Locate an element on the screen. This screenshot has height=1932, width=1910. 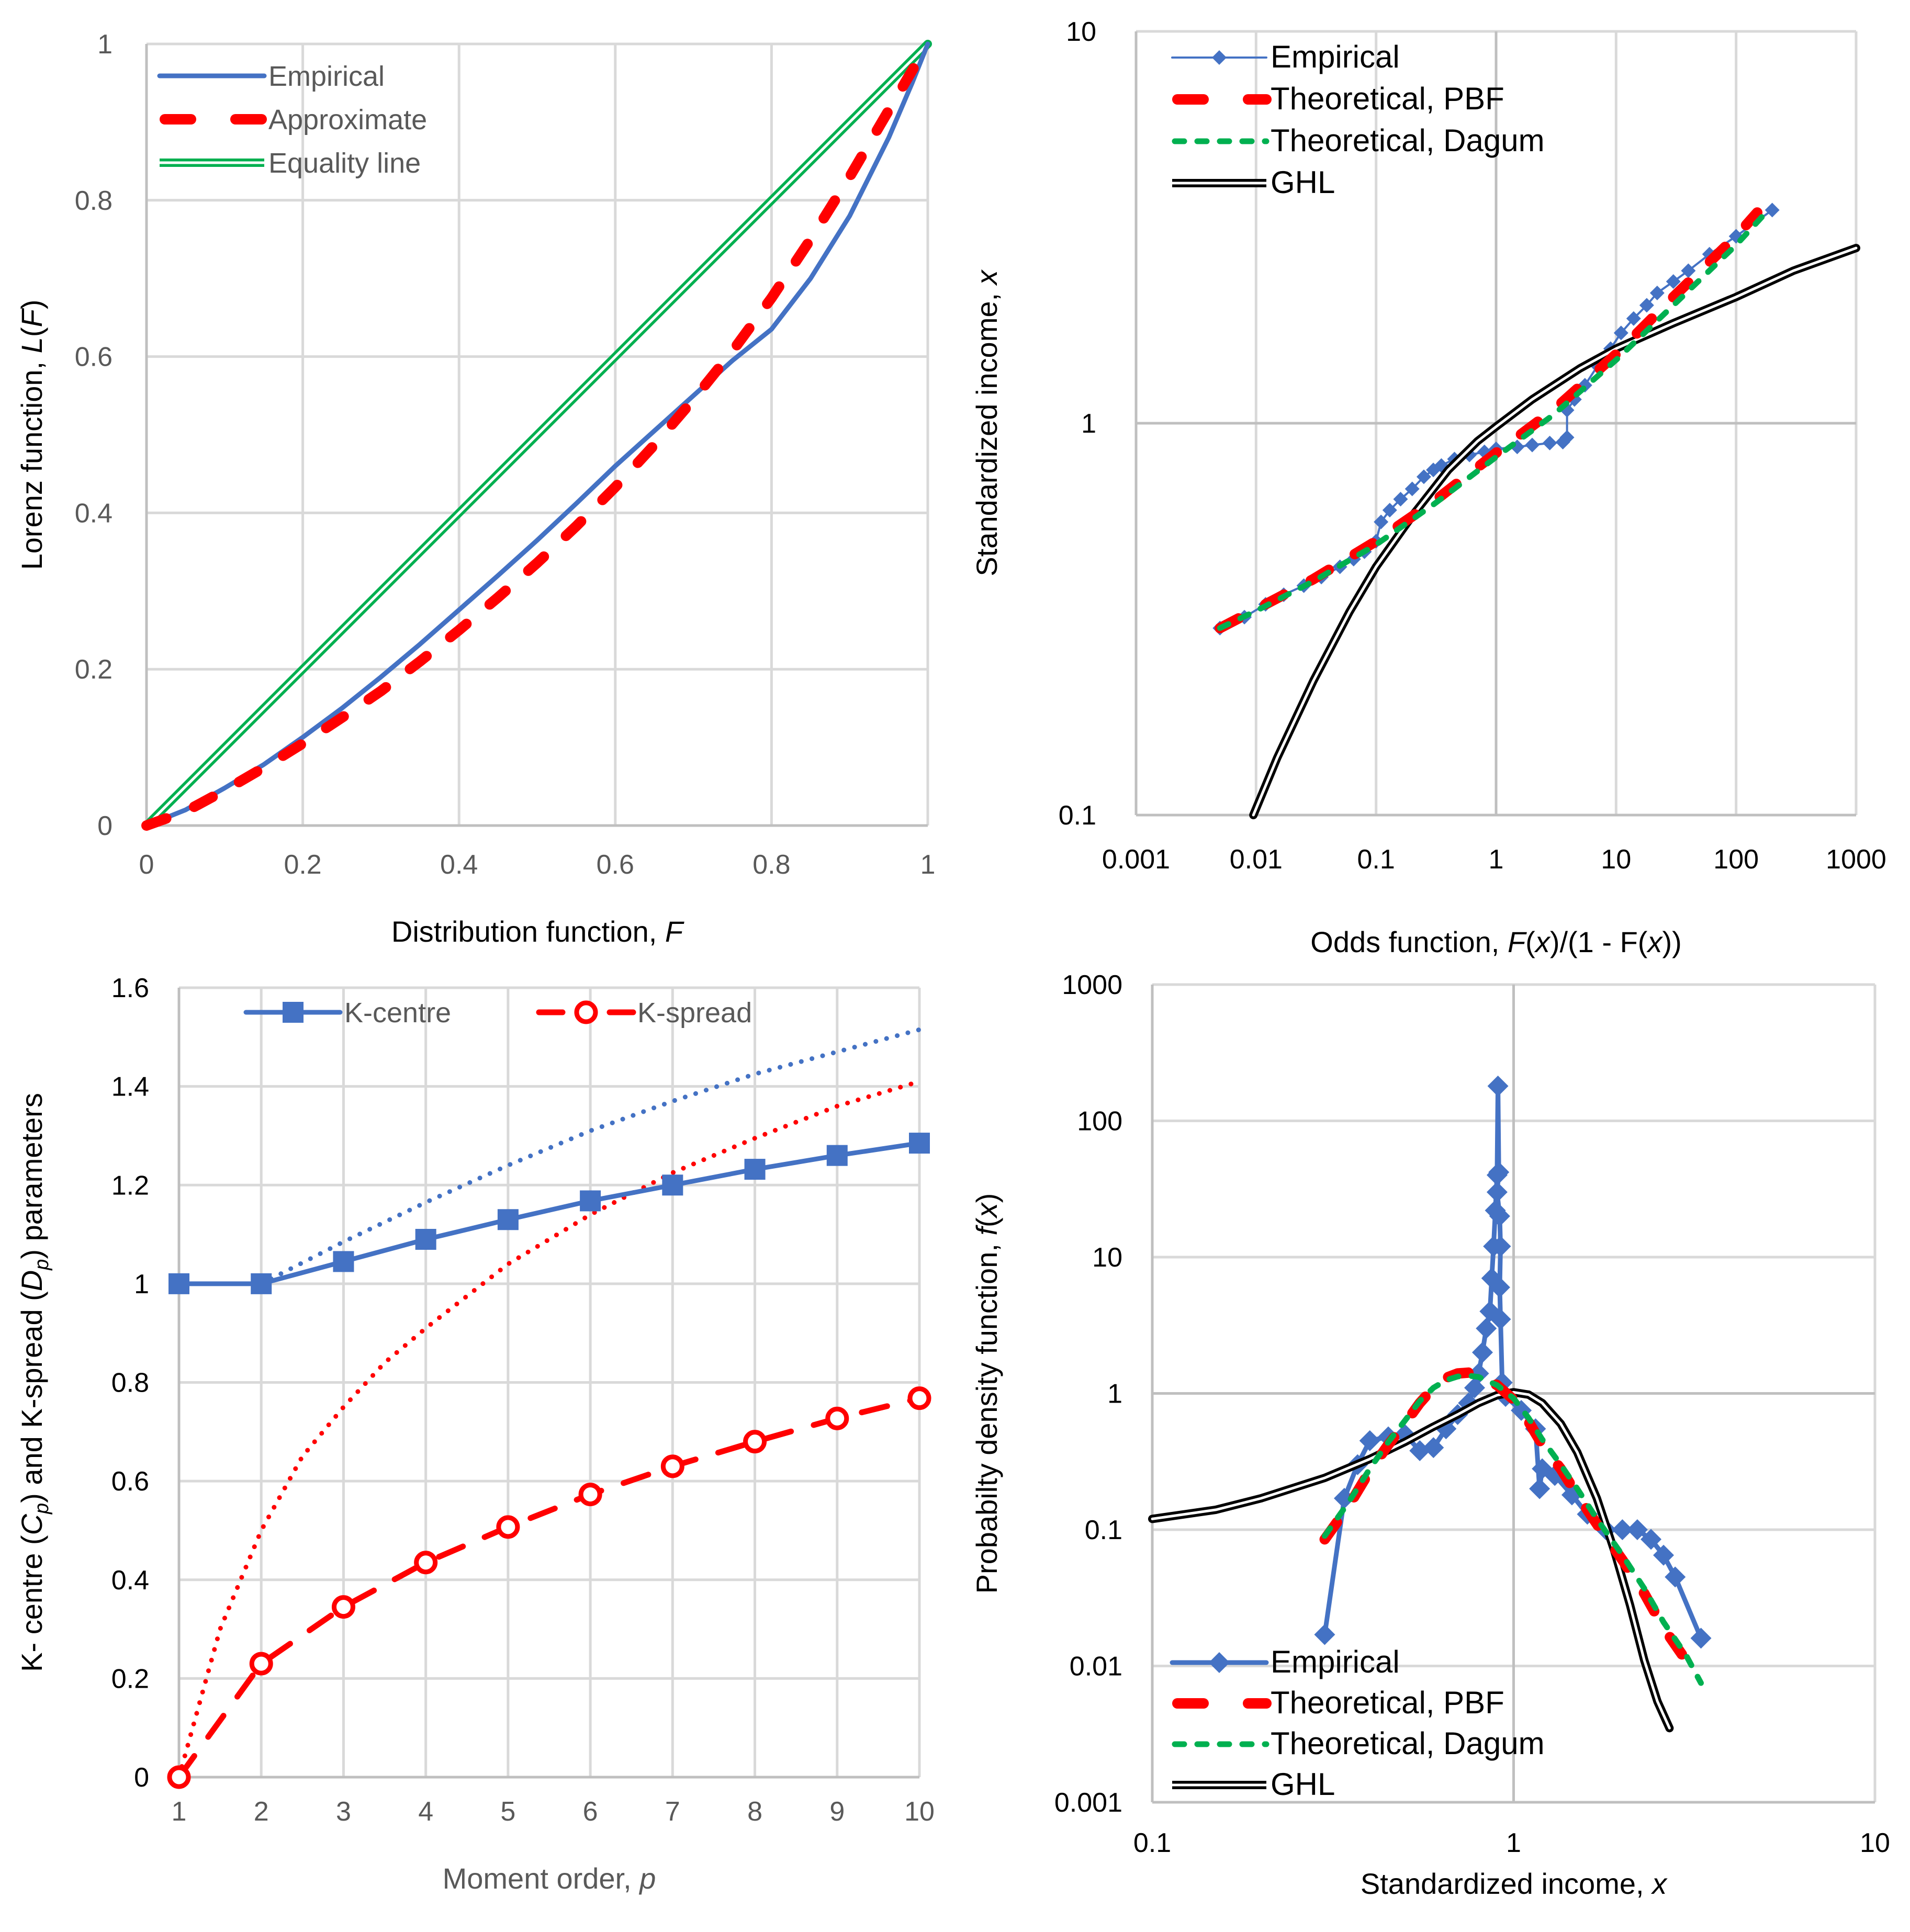
legend-swatch is located at coordinates (586, 1012).